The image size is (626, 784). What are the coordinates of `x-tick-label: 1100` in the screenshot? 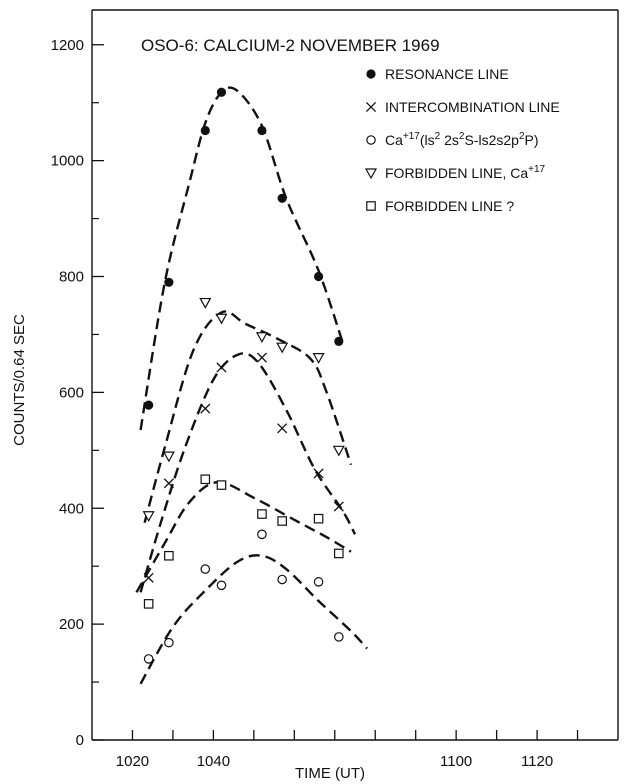 It's located at (456, 761).